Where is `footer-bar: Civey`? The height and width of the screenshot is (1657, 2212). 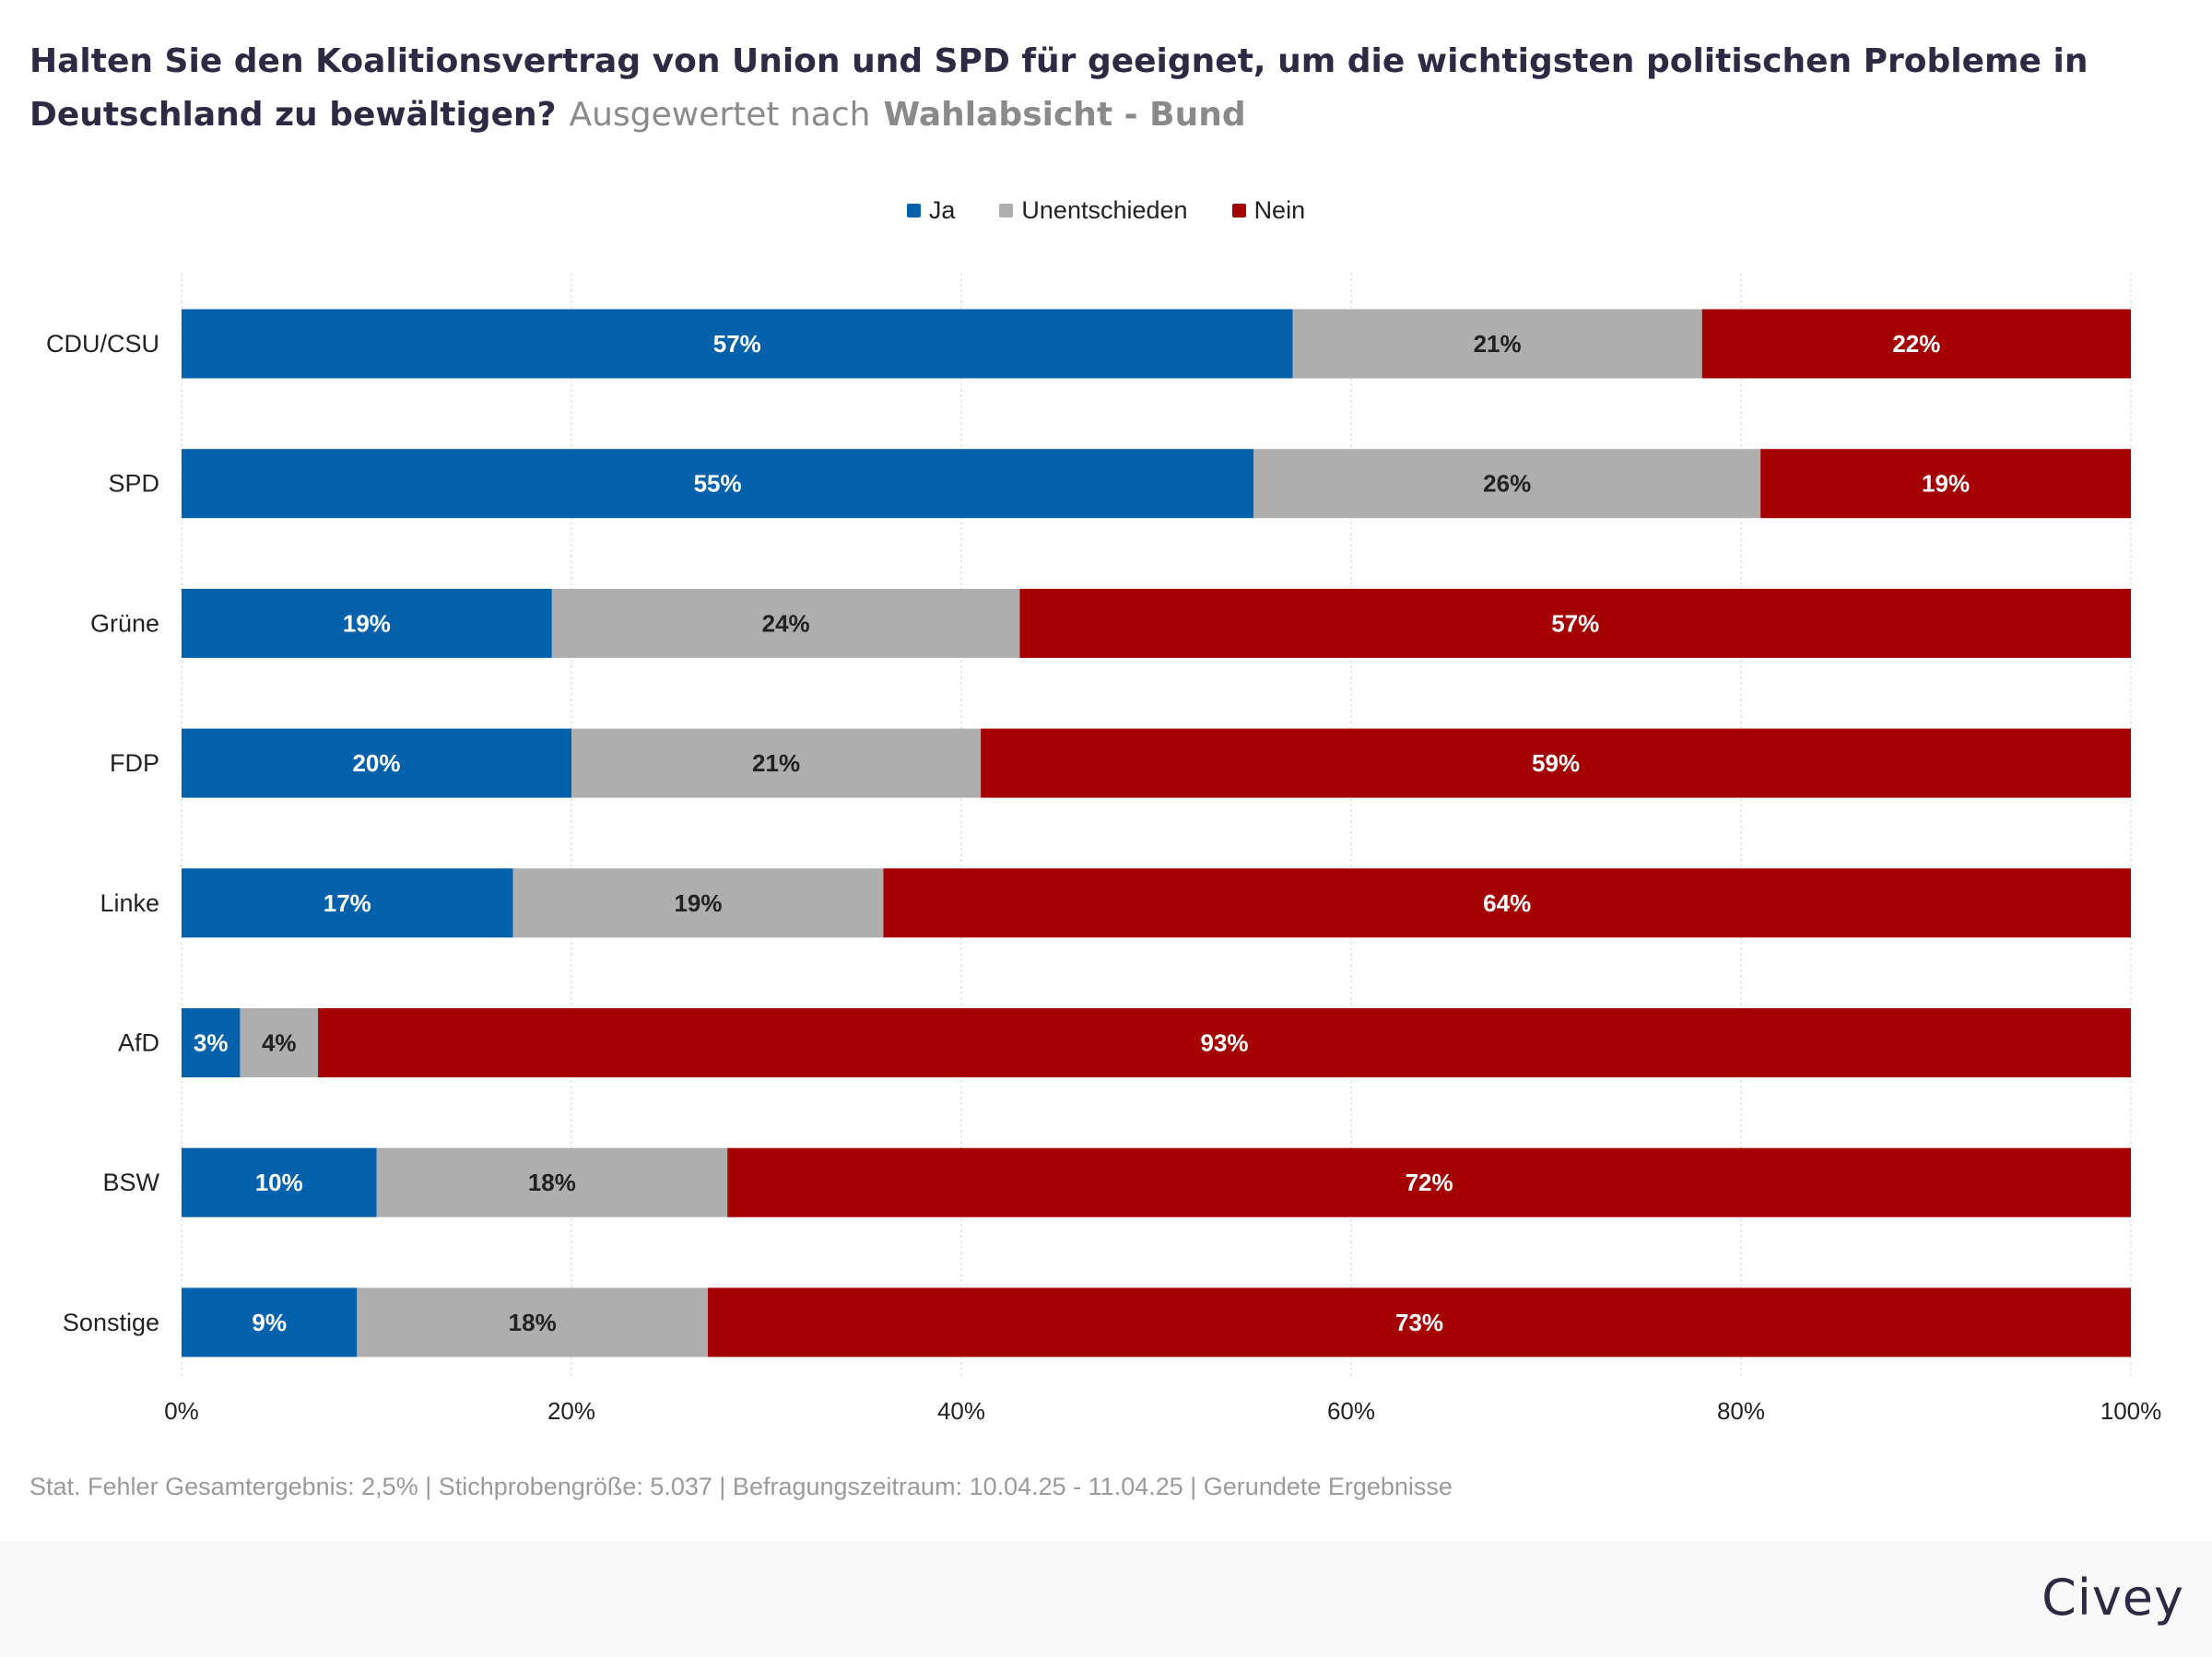 footer-bar: Civey is located at coordinates (1106, 1599).